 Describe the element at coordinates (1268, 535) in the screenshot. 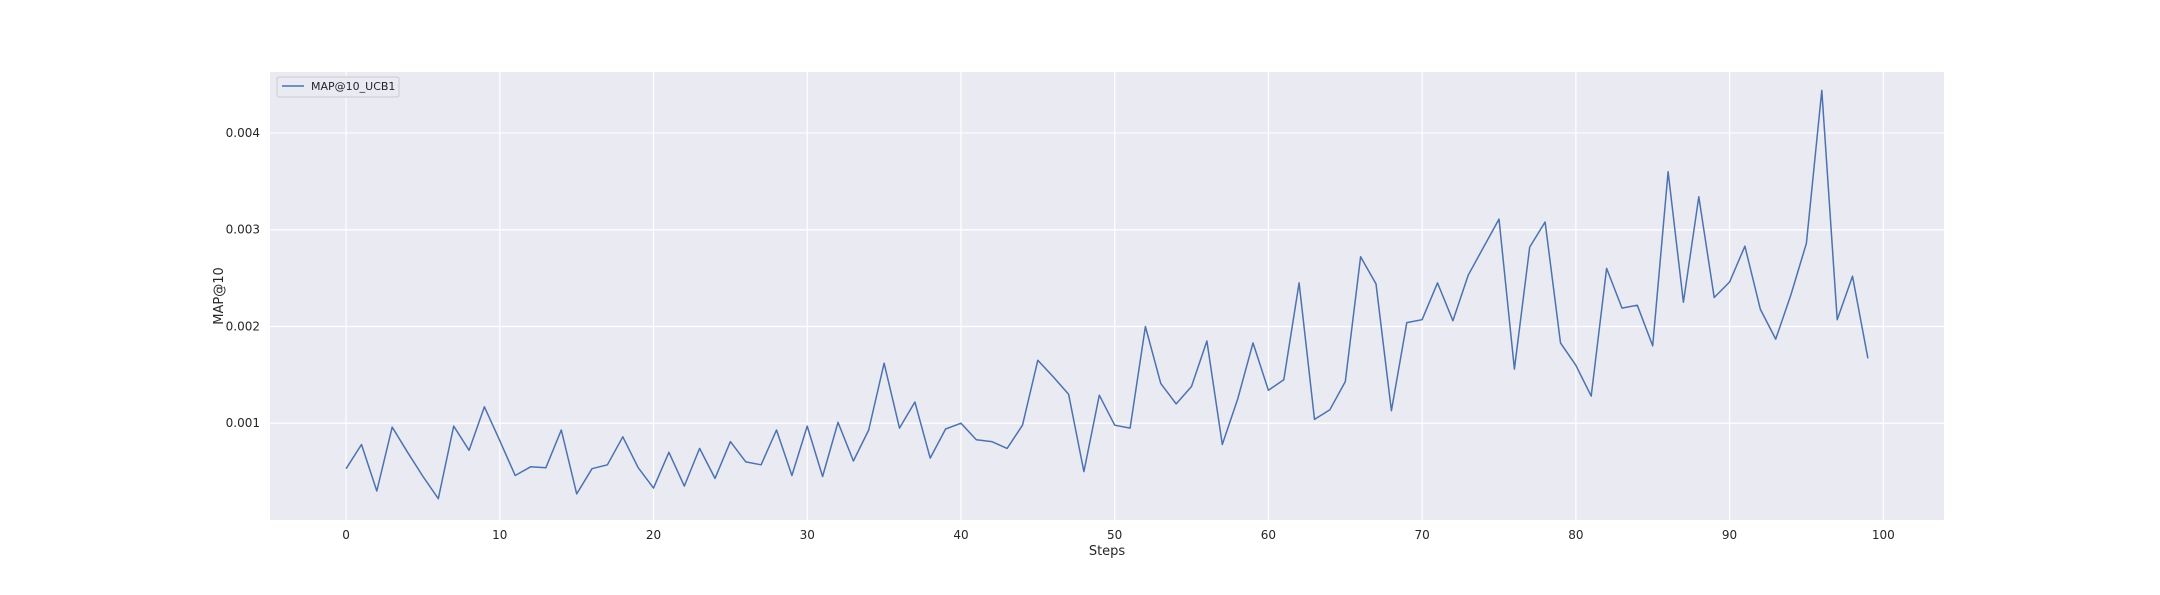

I see `x-tick-label: 60` at that location.